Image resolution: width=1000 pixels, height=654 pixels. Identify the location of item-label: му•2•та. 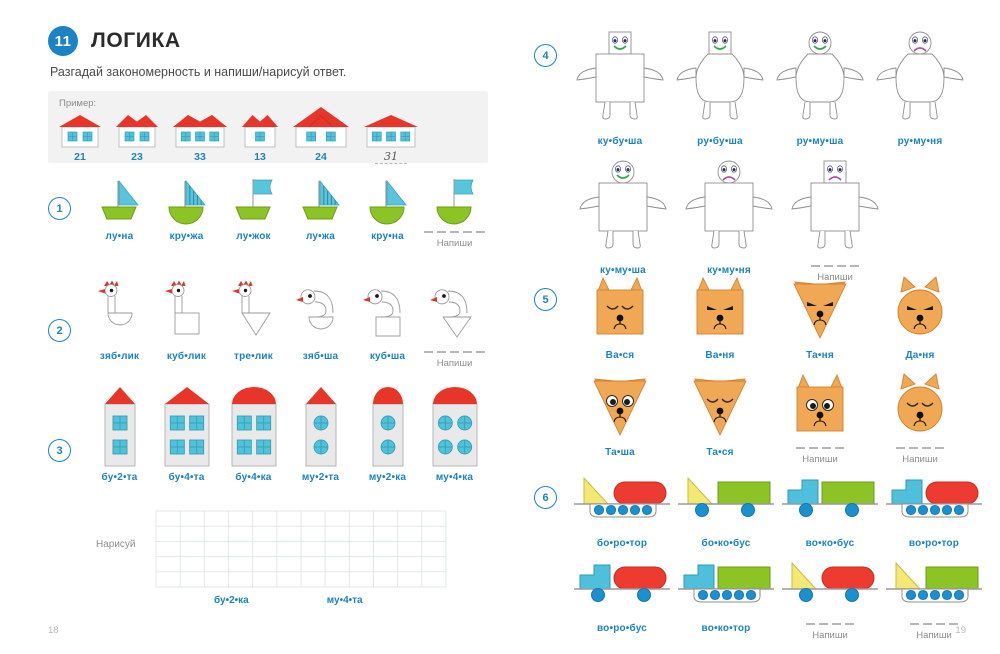
(320, 477).